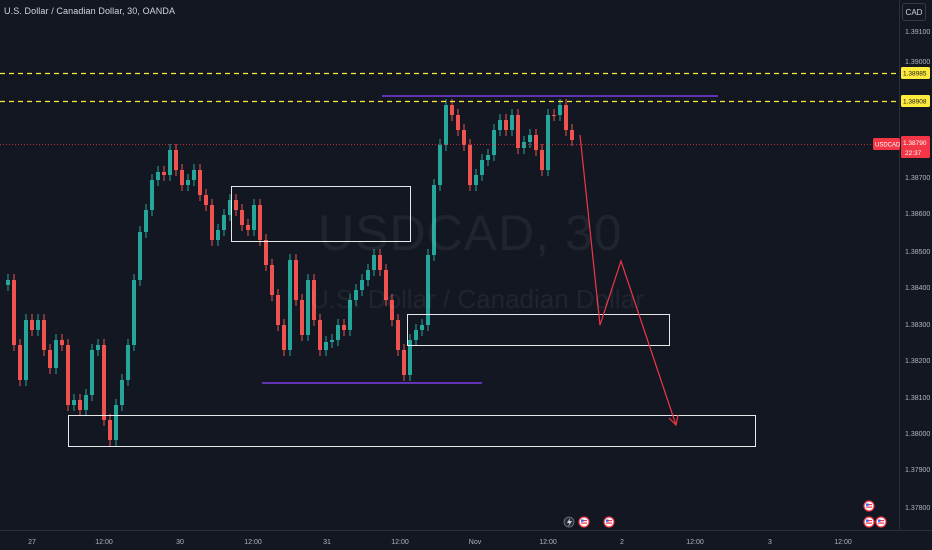  I want to click on price-axis-label: 1.38200, so click(917, 361).